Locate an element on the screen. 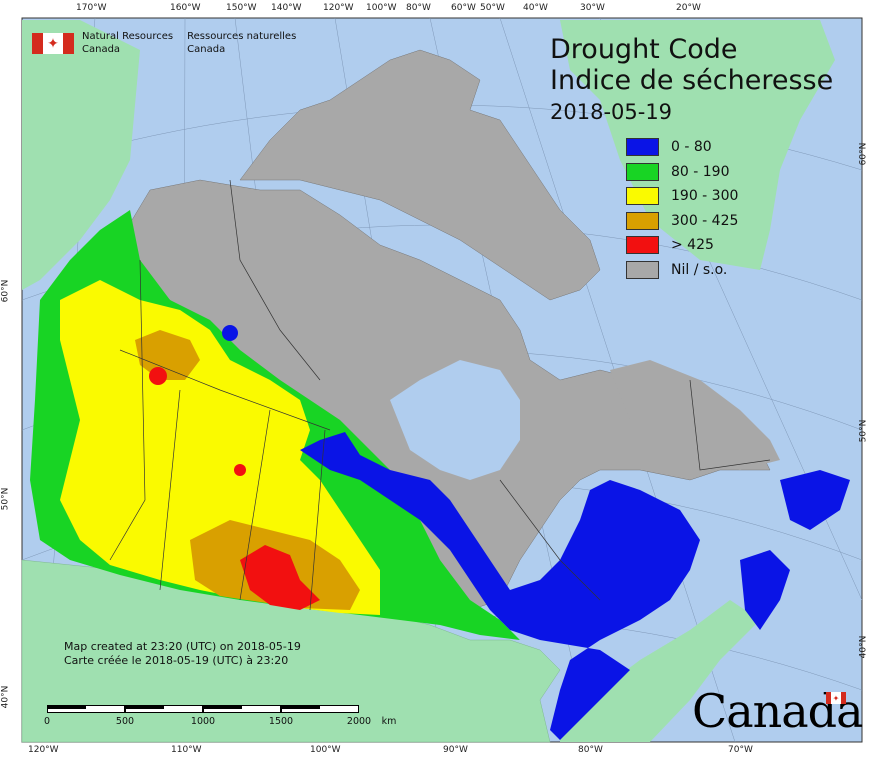  zone-0-80-maritimes is located at coordinates (765, 590).